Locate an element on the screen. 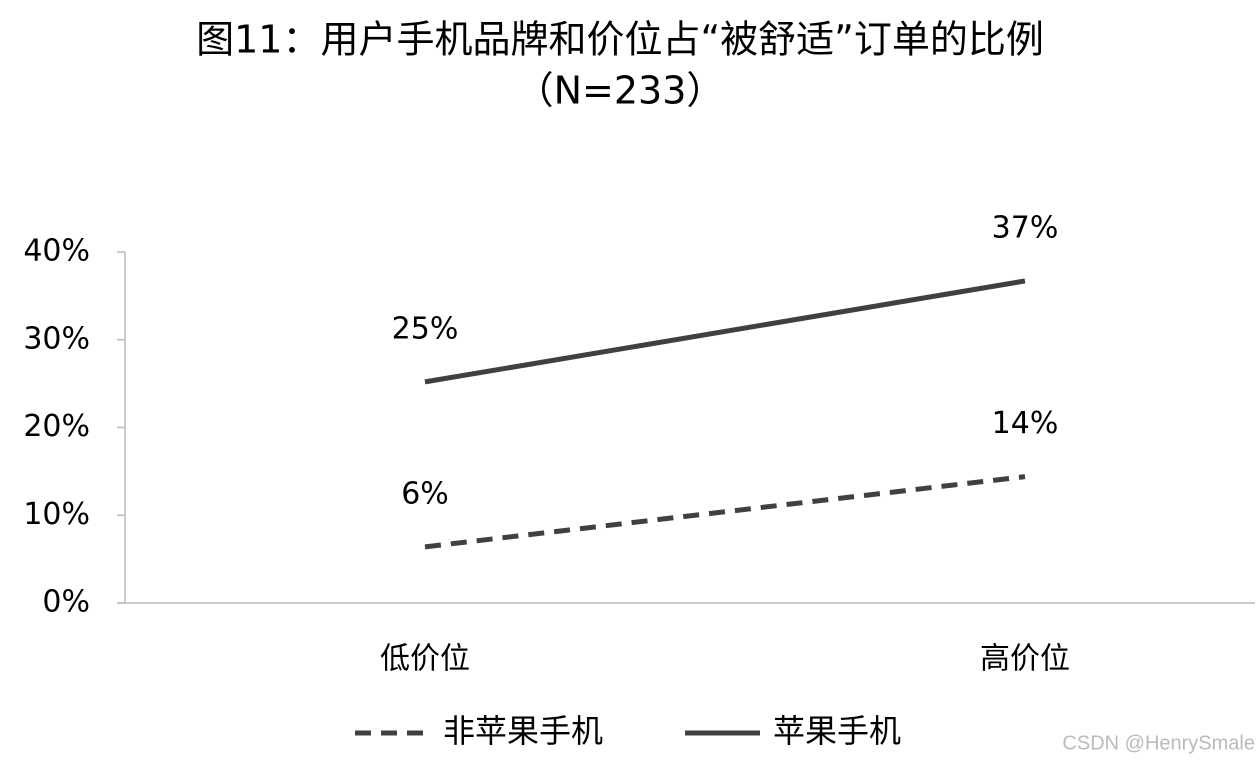 This screenshot has height=765, width=1260. data-label: 14% is located at coordinates (1025, 423).